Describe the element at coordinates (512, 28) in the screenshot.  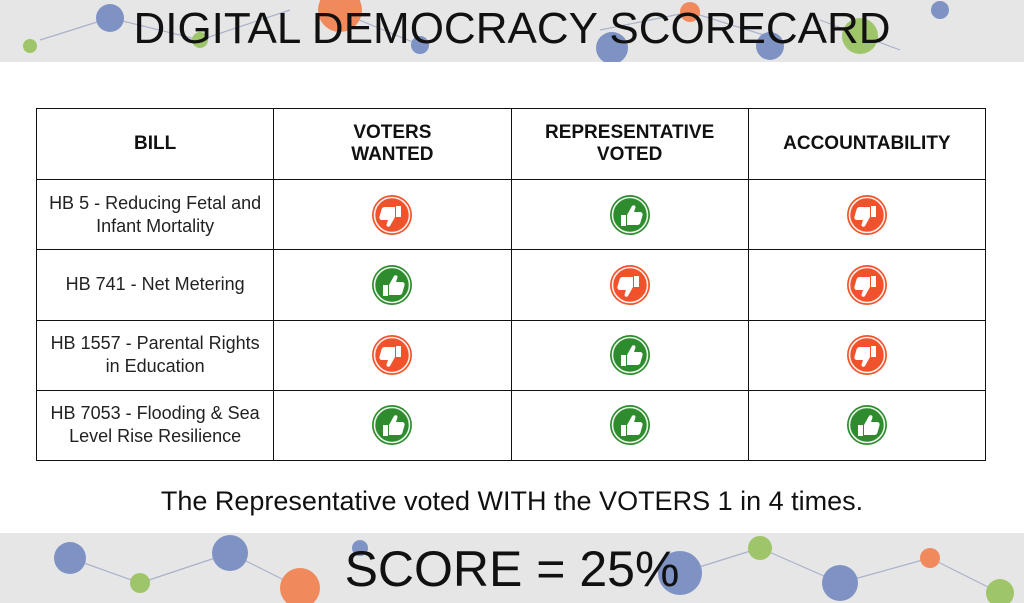
I see `page-title: DIGITAL DEMOCRACY SCORECARD` at that location.